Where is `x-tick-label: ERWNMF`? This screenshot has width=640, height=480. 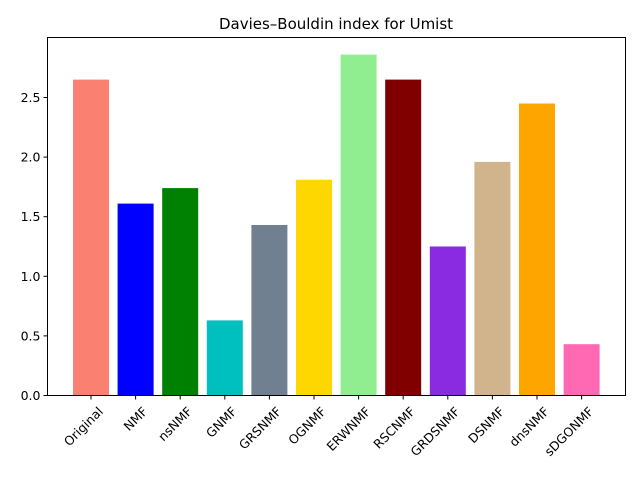 x-tick-label: ERWNMF is located at coordinates (348, 429).